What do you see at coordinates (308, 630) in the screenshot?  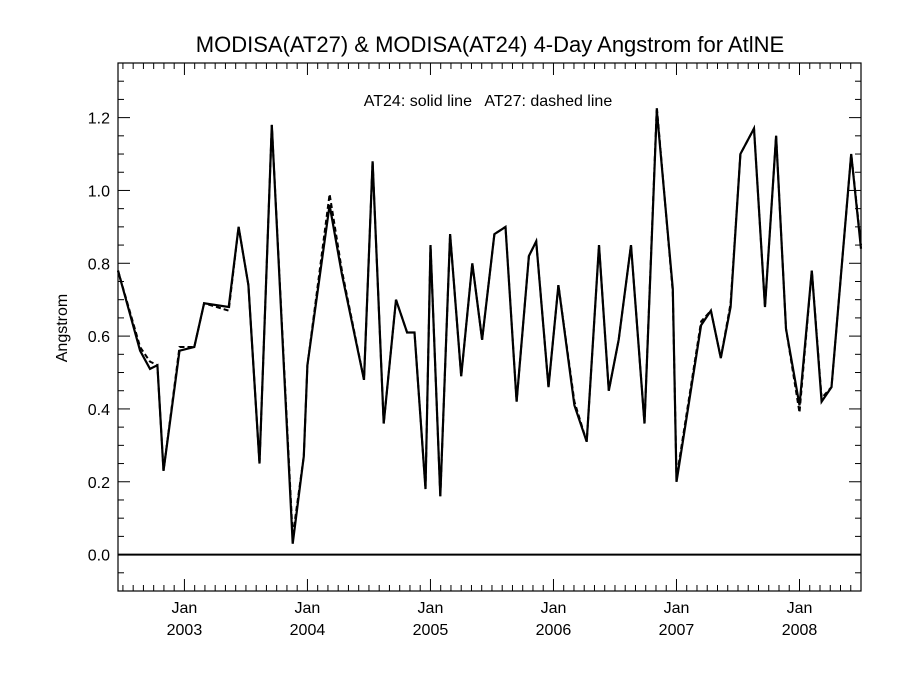 I see `x-tick-year: 2004` at bounding box center [308, 630].